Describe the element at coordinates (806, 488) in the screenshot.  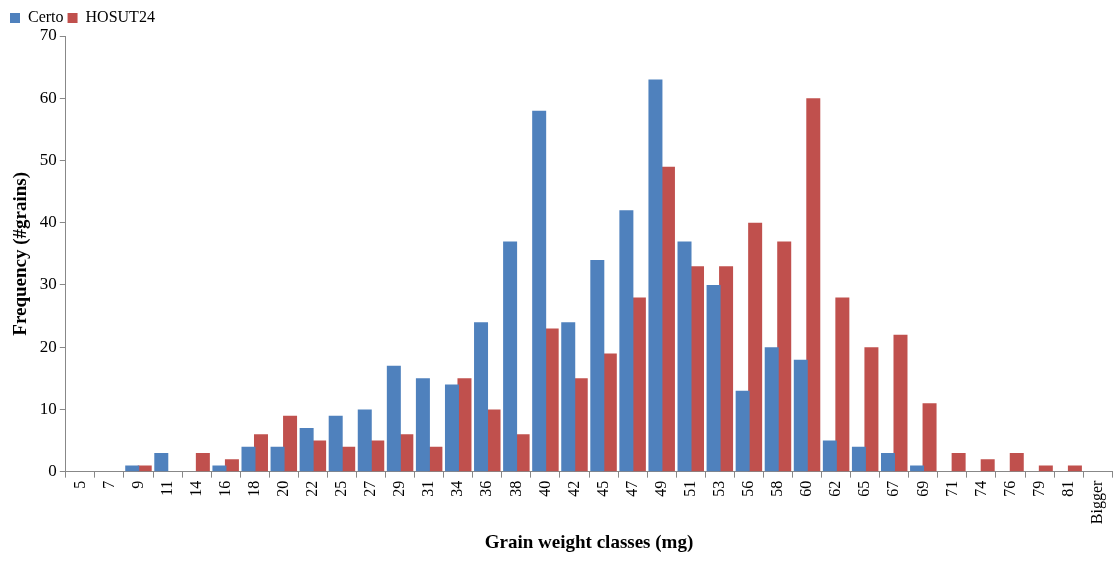
I see `x-tick-label: 60` at that location.